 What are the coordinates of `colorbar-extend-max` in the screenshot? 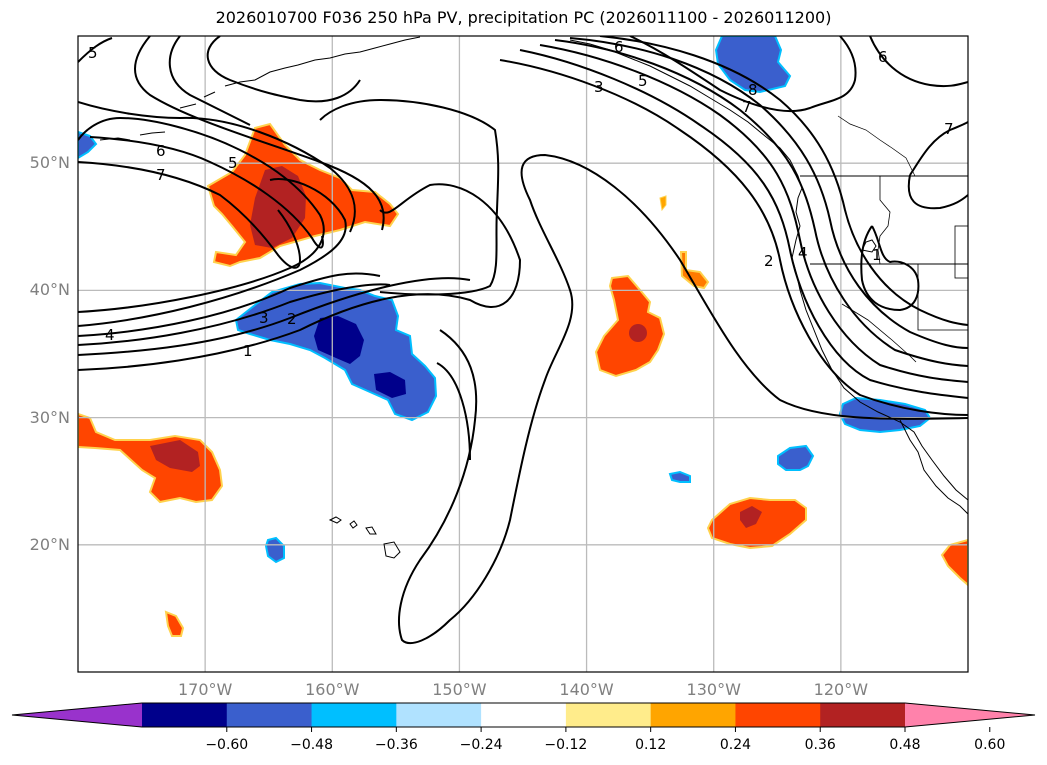 It's located at (970, 715).